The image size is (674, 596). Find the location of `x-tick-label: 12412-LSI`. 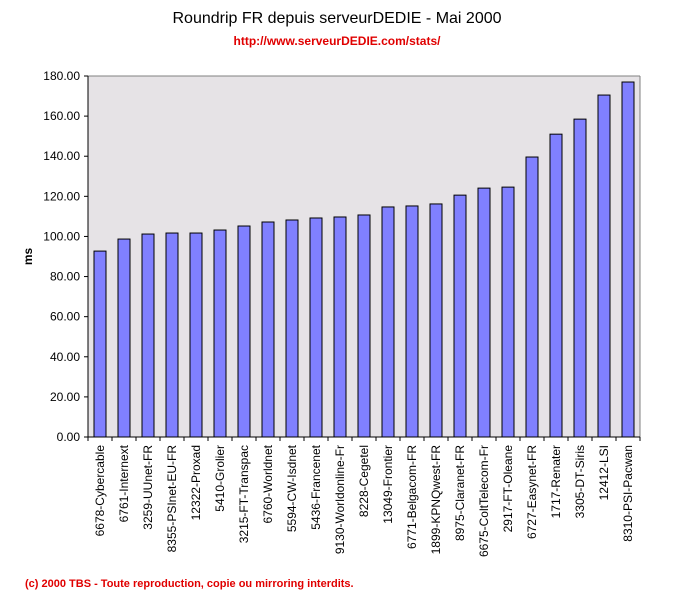

x-tick-label: 12412-LSI is located at coordinates (604, 472).